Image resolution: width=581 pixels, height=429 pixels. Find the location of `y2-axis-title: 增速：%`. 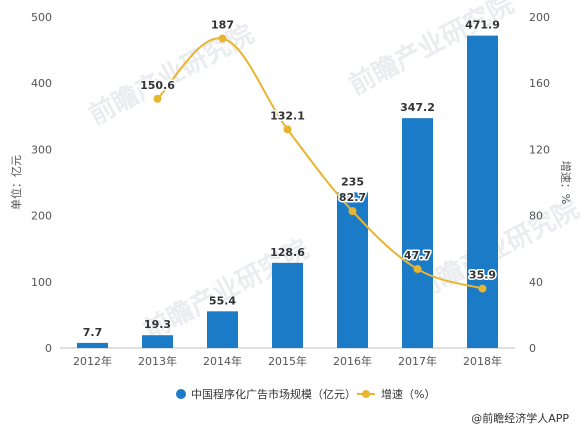

y2-axis-title: 增速：% is located at coordinates (566, 182).